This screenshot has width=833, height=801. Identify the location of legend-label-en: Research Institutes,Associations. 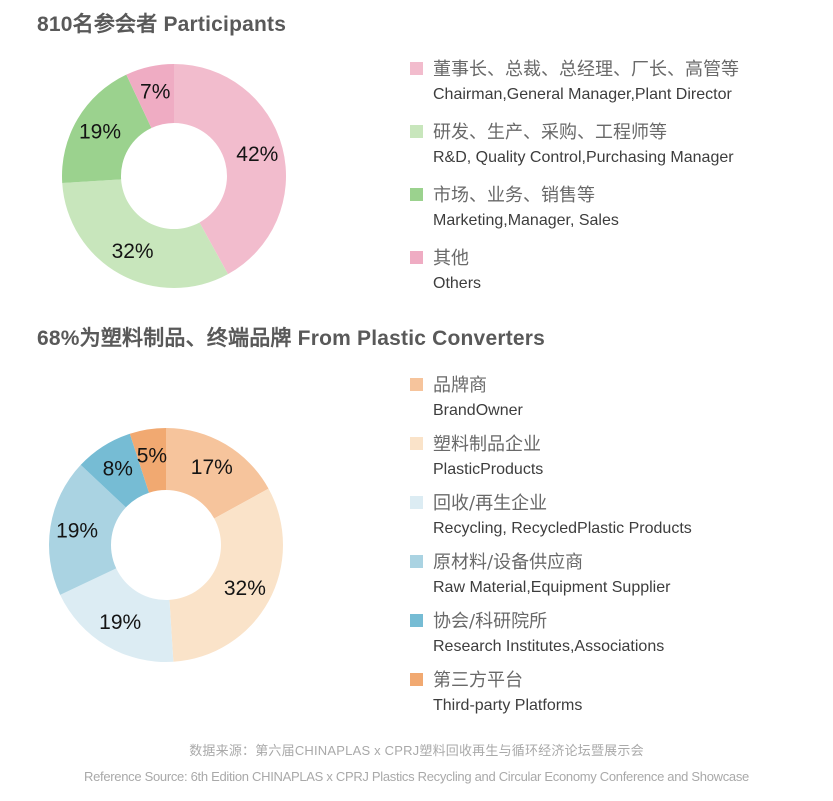
(549, 646).